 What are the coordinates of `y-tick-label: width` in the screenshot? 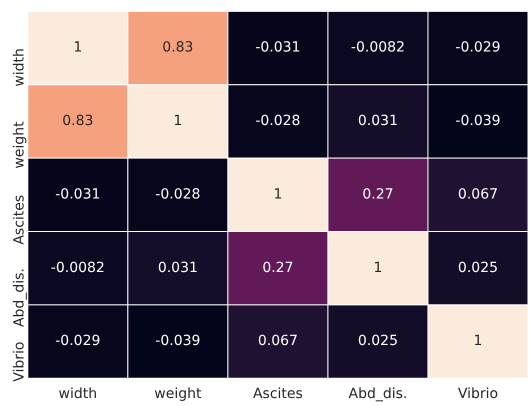 It's located at (19, 67).